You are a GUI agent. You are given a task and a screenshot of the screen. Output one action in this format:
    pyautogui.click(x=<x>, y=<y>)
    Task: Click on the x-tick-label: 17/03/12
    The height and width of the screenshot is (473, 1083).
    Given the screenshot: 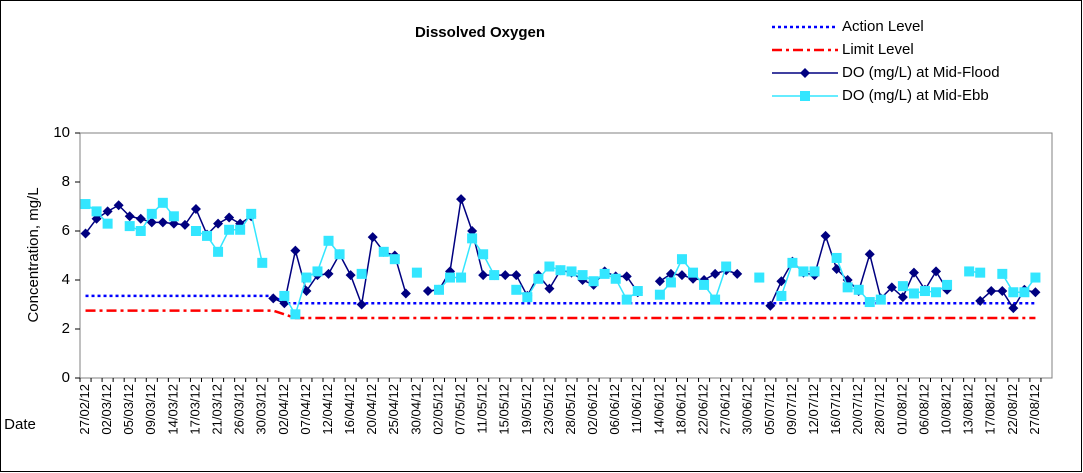 What is the action you would take?
    pyautogui.click(x=194, y=409)
    